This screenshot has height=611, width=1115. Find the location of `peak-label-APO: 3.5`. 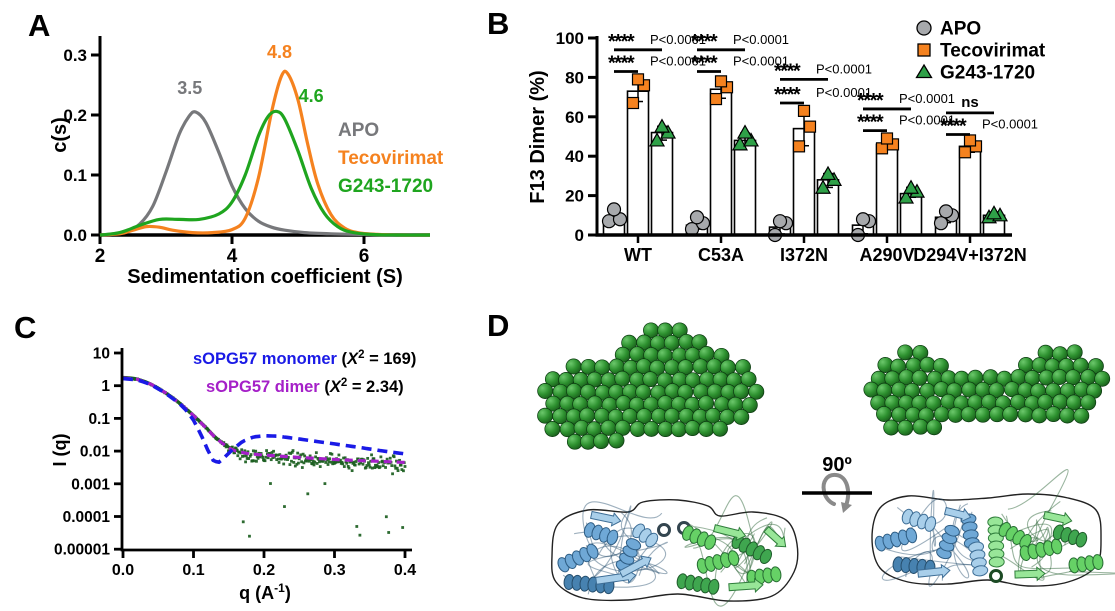

peak-label-APO: 3.5 is located at coordinates (189, 88).